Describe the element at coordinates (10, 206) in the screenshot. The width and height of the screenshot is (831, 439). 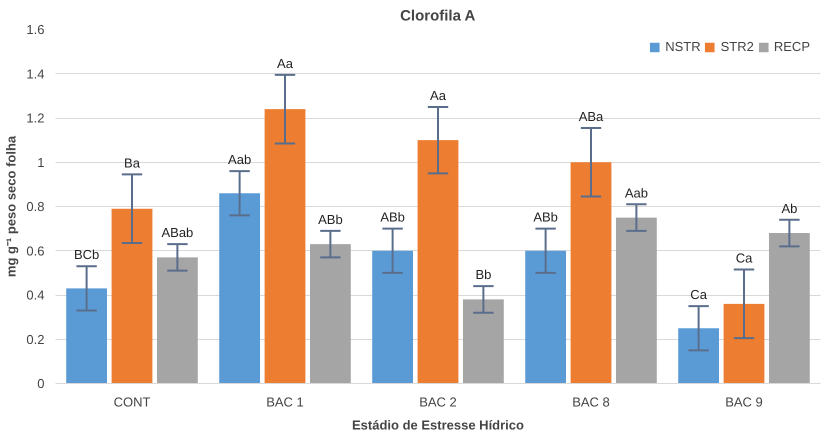
I see `y-axis-title: mg g⁻¹ peso seco folha` at that location.